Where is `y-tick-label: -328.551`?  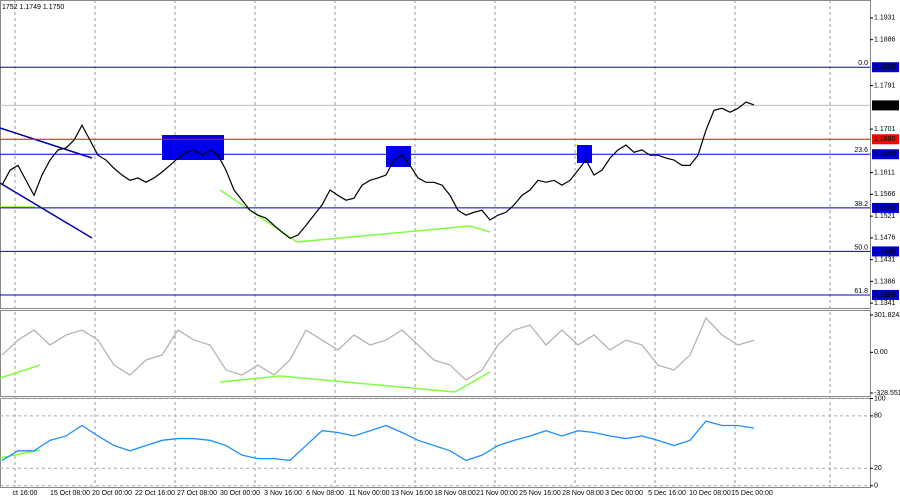 y-tick-label: -328.551 is located at coordinates (887, 393).